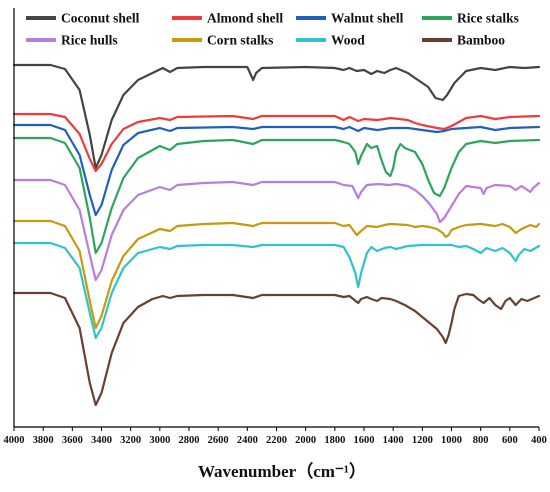 The width and height of the screenshot is (550, 492). Describe the element at coordinates (101, 440) in the screenshot. I see `x-tick-label: 3400` at that location.